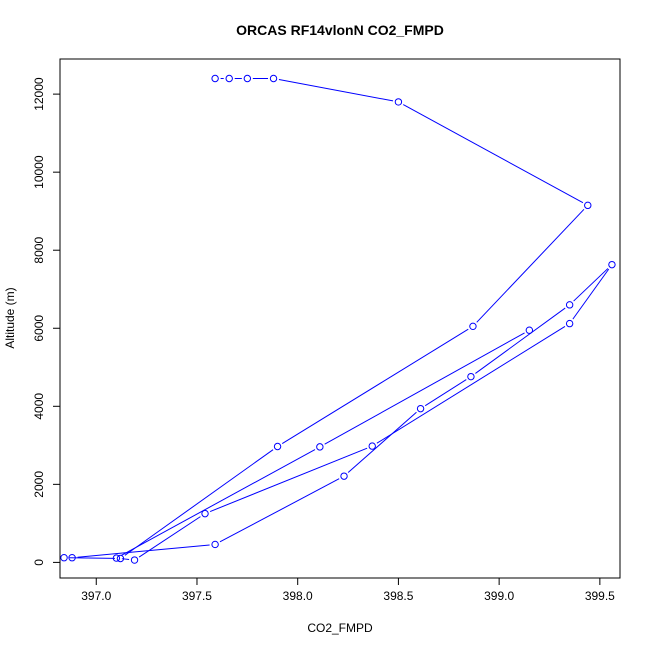  What do you see at coordinates (340, 30) in the screenshot?
I see `chart-title: ORCAS RF14vlonN CO2_FMPD` at bounding box center [340, 30].